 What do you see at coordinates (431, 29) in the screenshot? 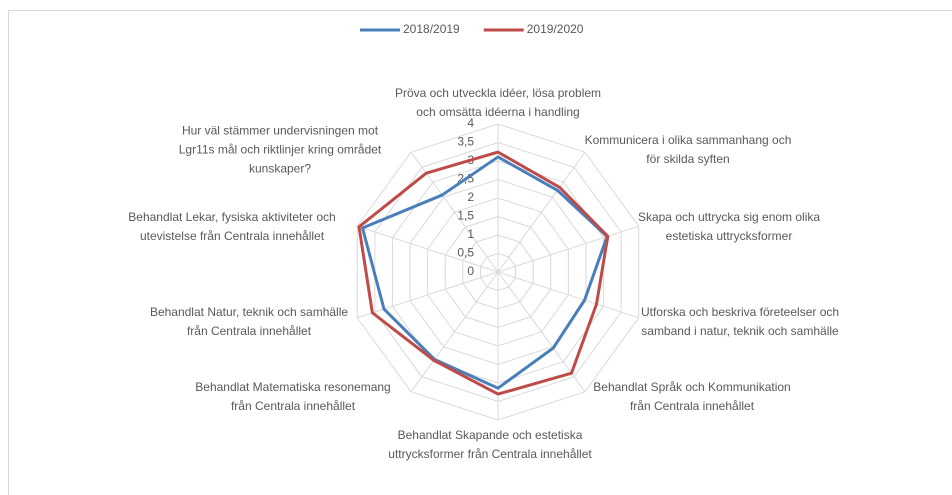
I see `legend-label: 2018/2019` at bounding box center [431, 29].